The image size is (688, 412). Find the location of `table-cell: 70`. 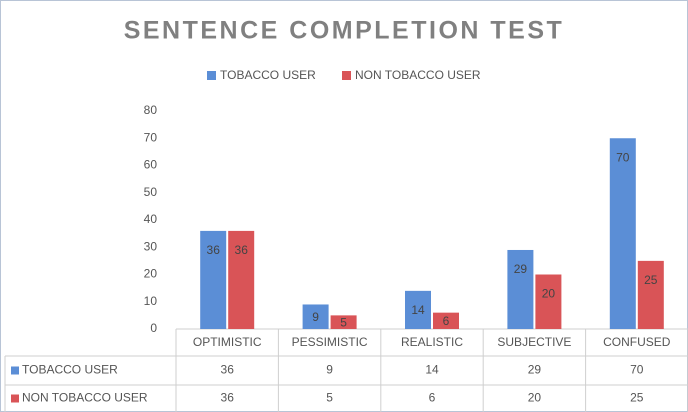

table-cell: 70 is located at coordinates (637, 370).